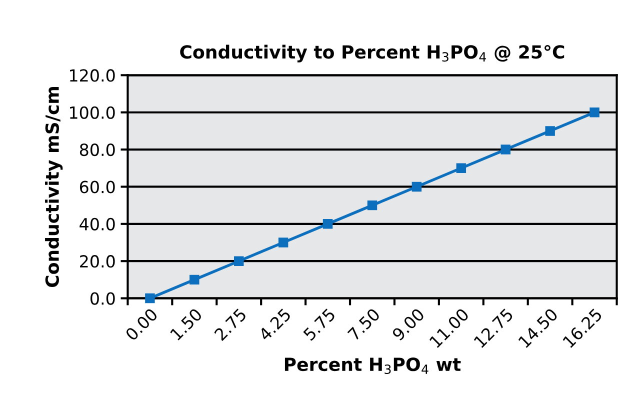 Image resolution: width=623 pixels, height=402 pixels. What do you see at coordinates (372, 365) in the screenshot?
I see `x-axis-title: Percent H$_{3}$PO$_{4}$ wt` at bounding box center [372, 365].